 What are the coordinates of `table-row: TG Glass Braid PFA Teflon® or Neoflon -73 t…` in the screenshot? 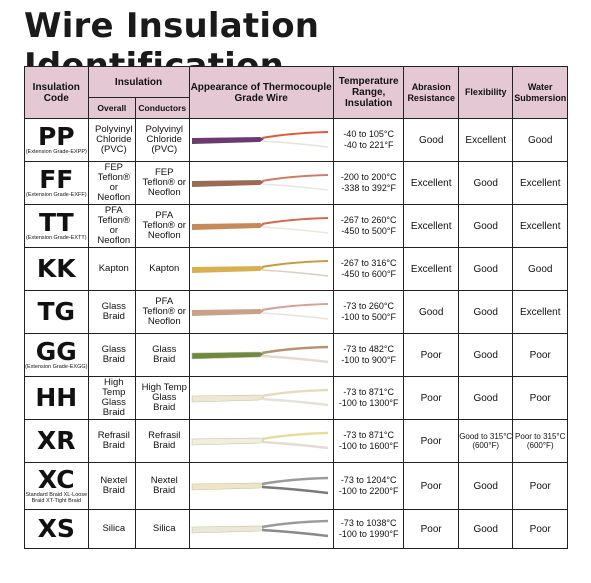 It's located at (296, 312).